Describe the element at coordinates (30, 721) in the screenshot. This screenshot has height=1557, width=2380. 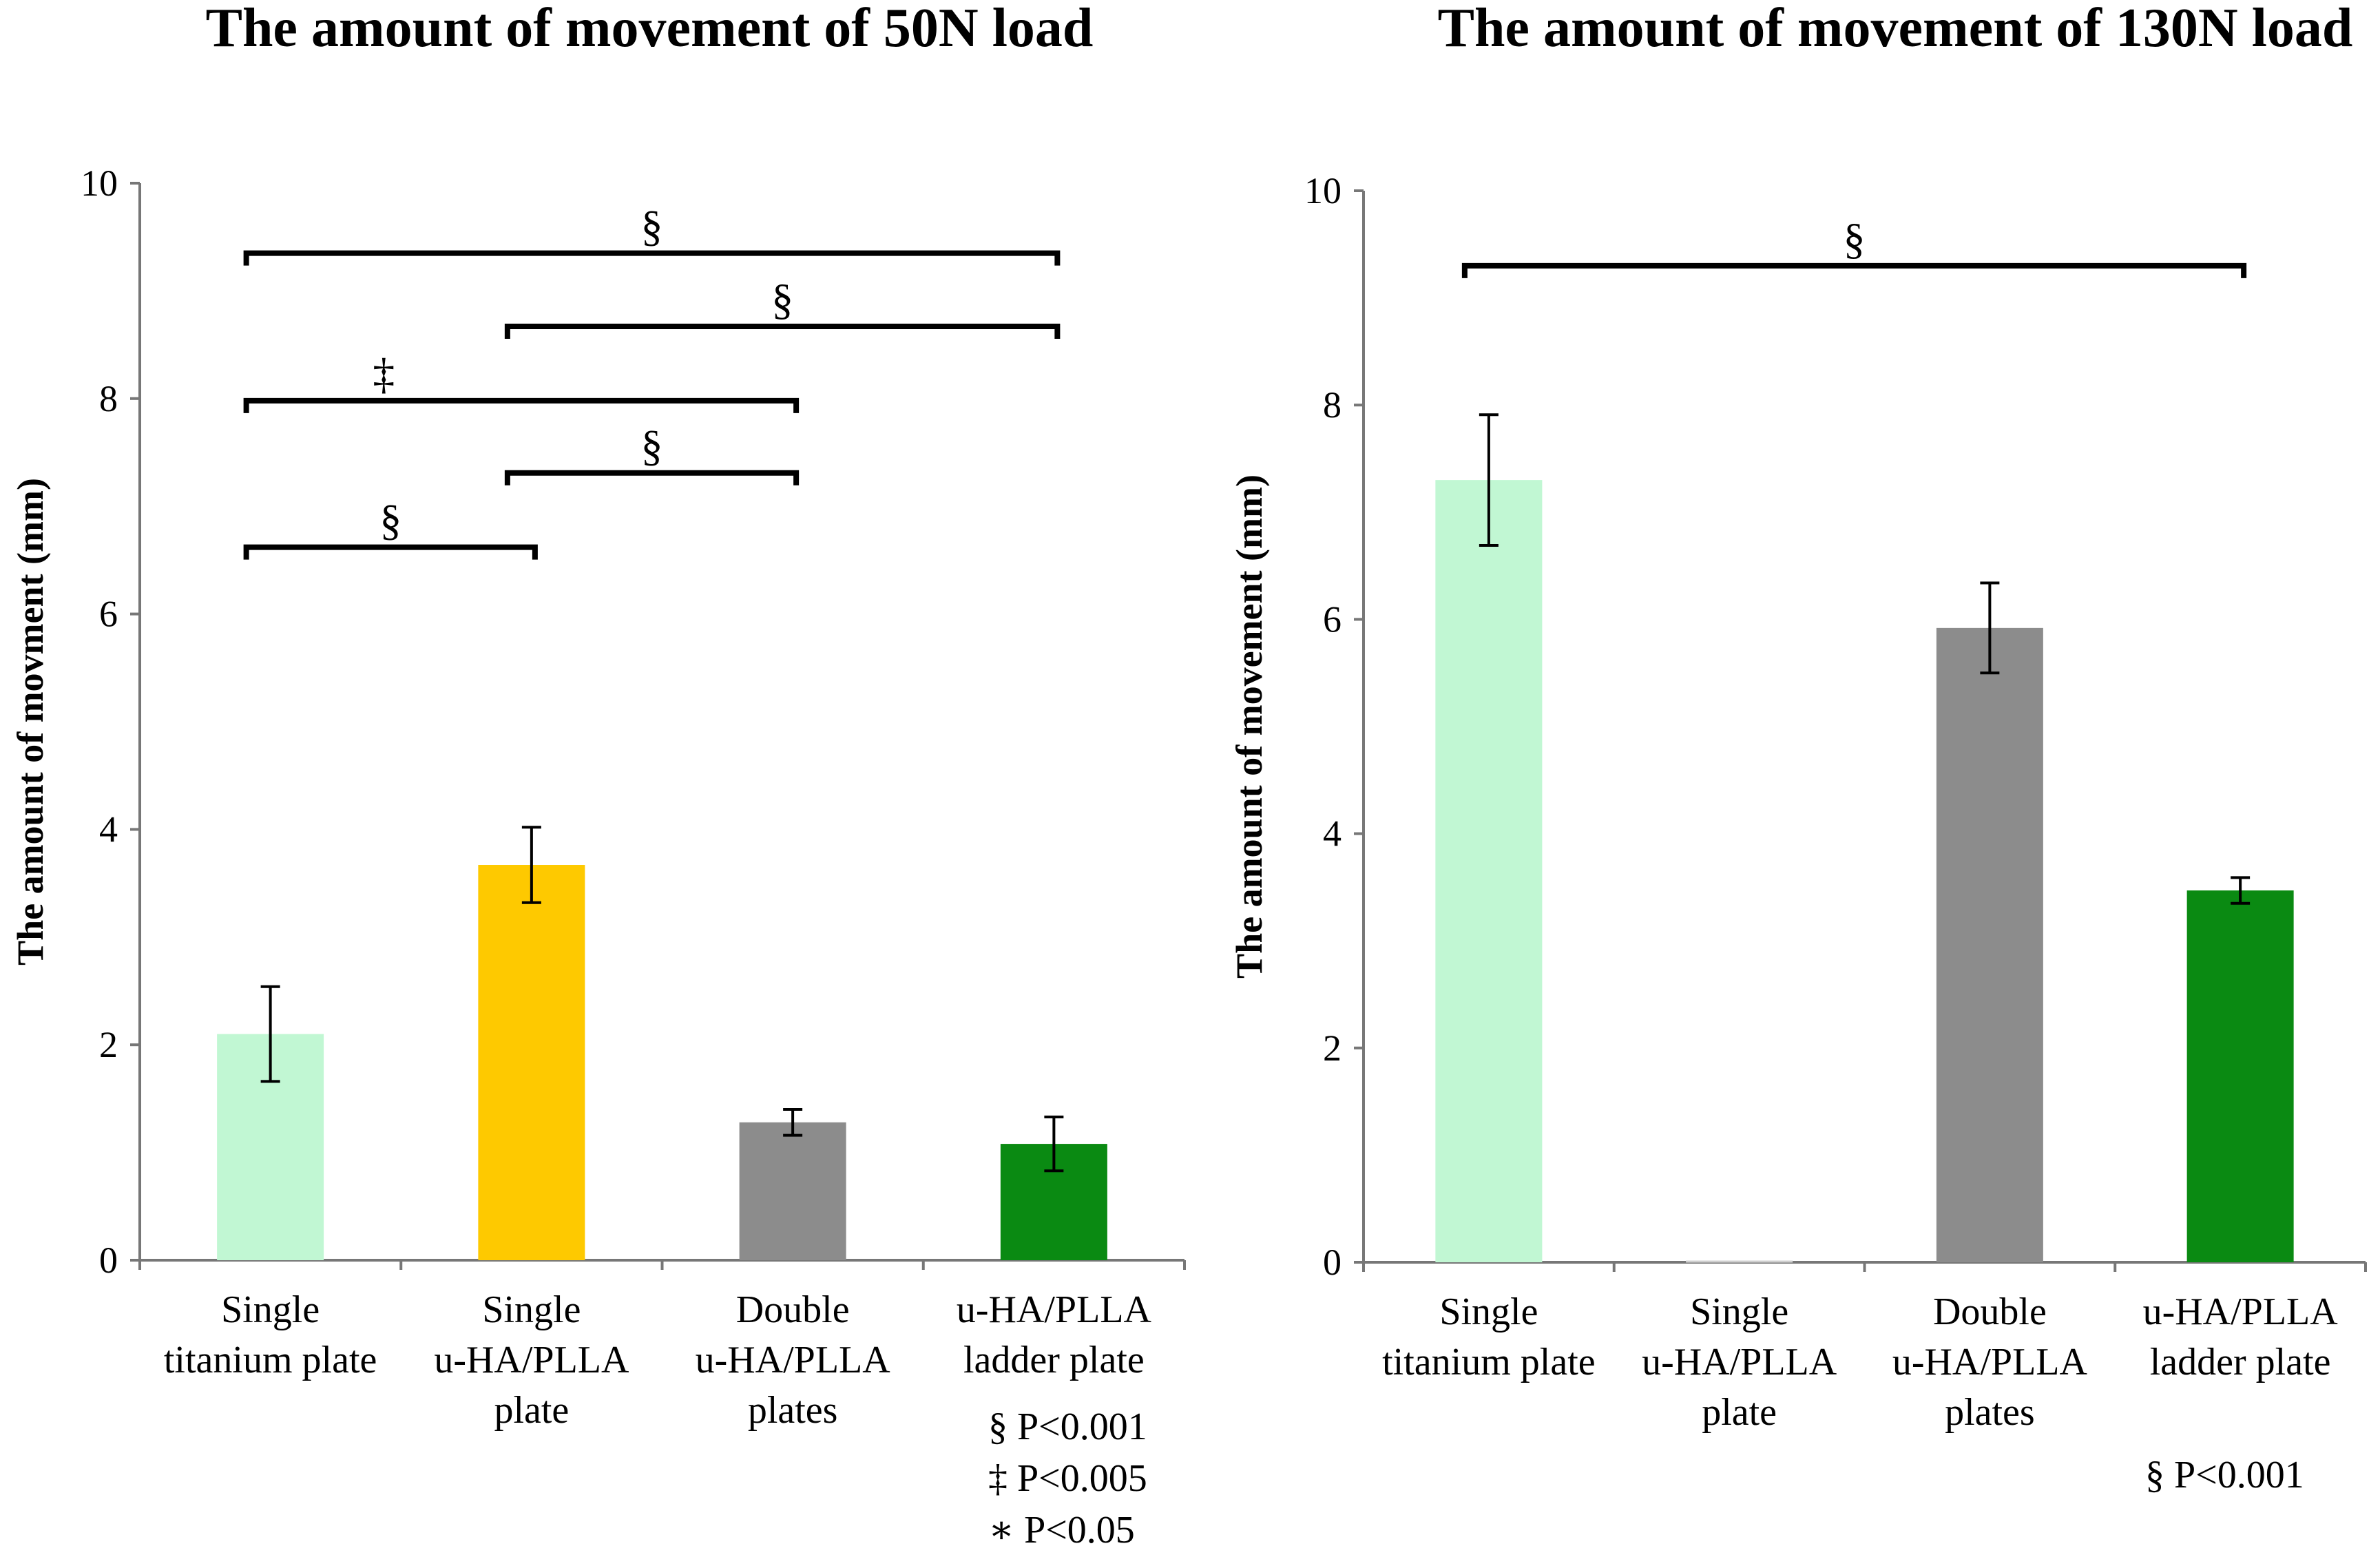
I see `y-axis-label: The amount of movment (mm)` at that location.